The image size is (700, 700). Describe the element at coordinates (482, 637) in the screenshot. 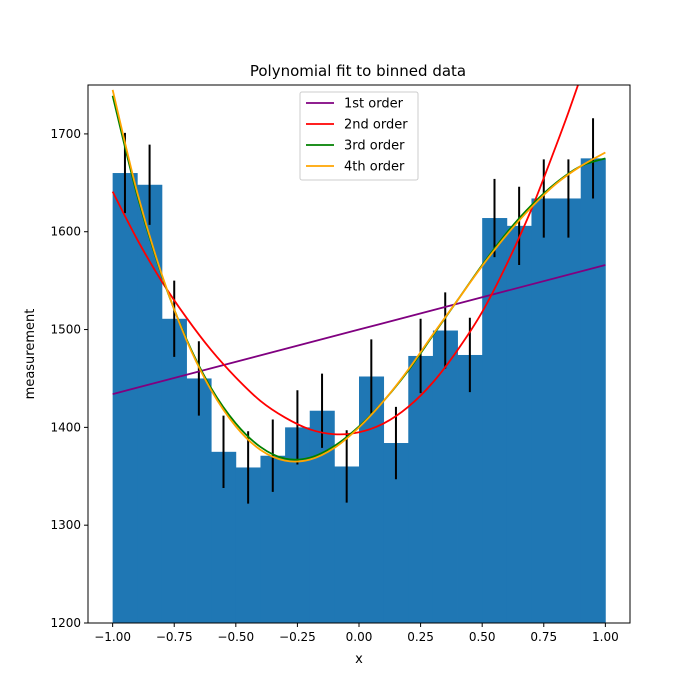

I see `x-tick-label: 0.50` at that location.